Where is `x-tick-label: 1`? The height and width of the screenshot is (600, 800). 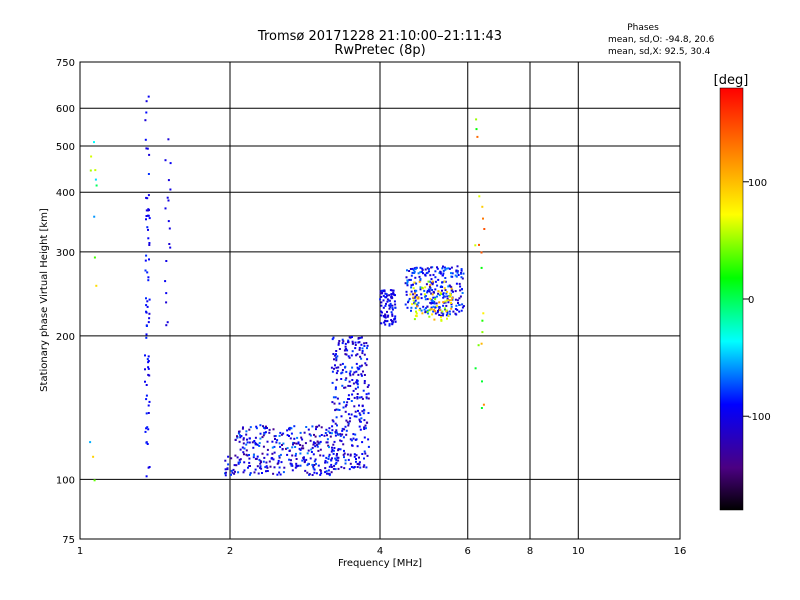 x-tick-label: 1 is located at coordinates (80, 551).